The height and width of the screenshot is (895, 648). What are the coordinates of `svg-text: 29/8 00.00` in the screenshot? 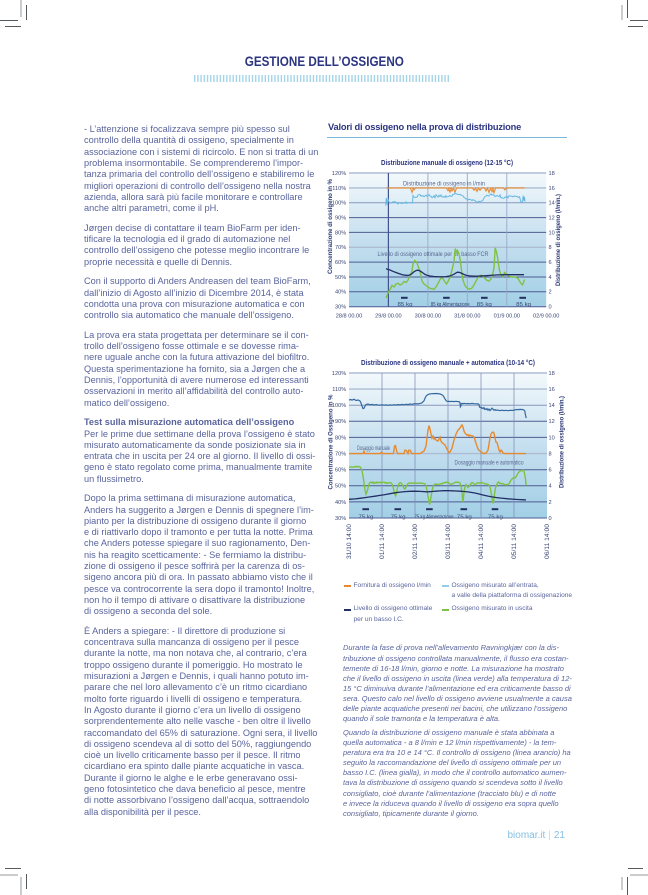 It's located at (388, 317).